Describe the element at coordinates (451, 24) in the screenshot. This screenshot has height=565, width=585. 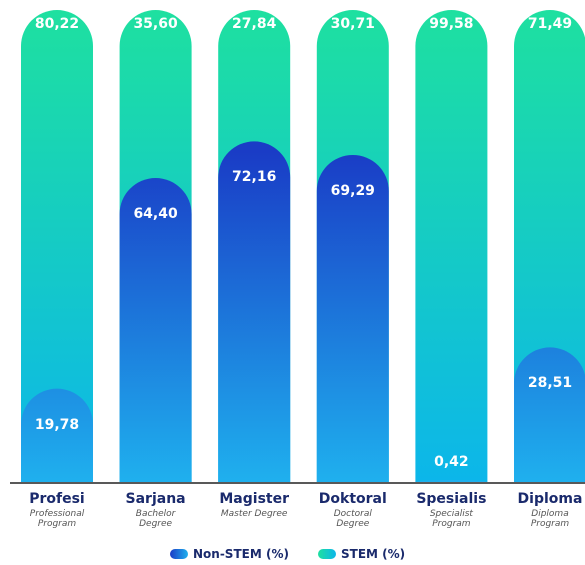
I see `value-label: 99,58` at that location.